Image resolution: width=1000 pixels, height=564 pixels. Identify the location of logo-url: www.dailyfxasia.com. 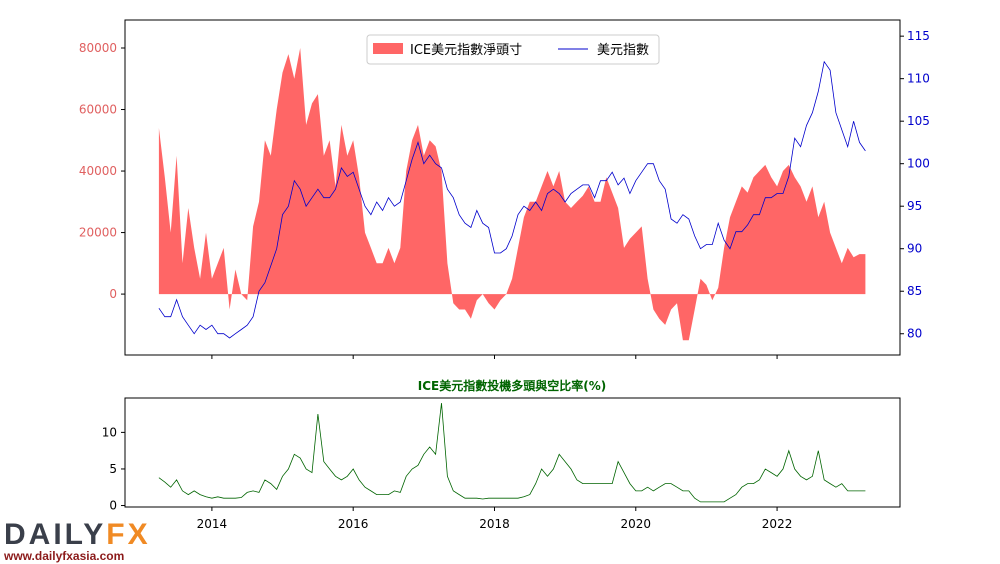
(64, 556).